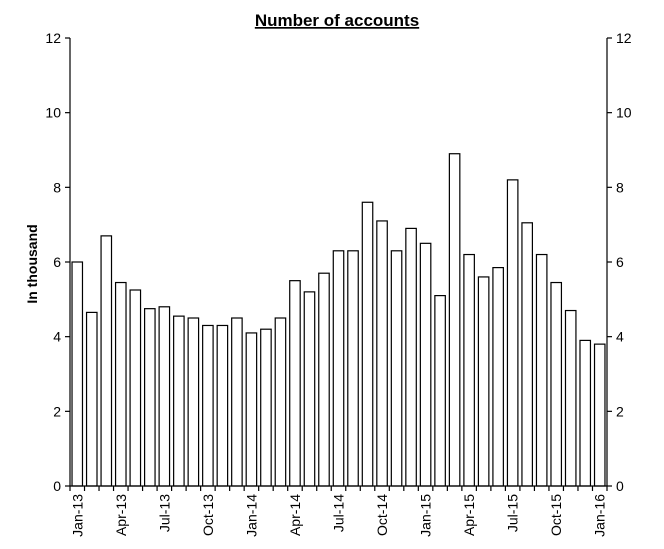 The width and height of the screenshot is (664, 549). I want to click on y-axis-label: In thousand, so click(32, 263).